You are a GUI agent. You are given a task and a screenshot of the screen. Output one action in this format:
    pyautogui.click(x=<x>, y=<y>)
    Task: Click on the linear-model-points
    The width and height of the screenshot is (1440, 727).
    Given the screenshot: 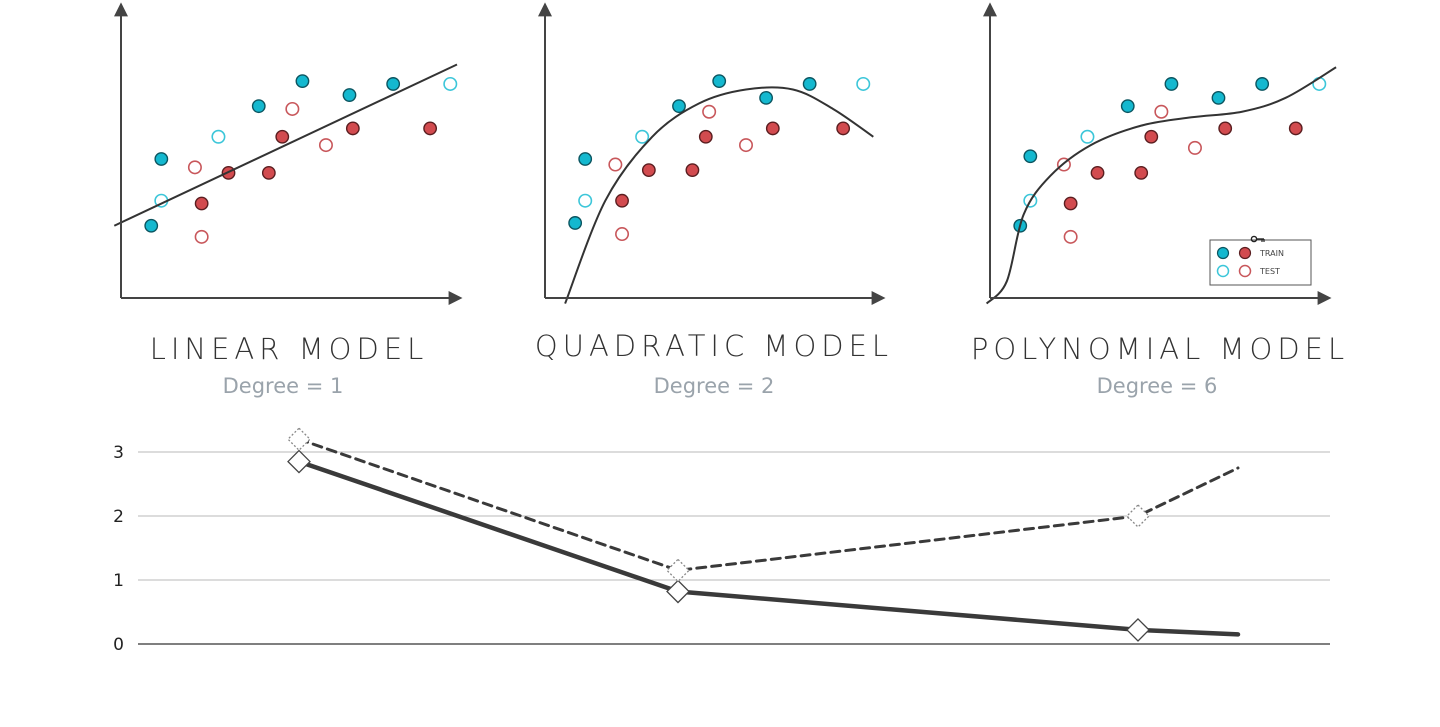 What is the action you would take?
    pyautogui.click(x=301, y=159)
    